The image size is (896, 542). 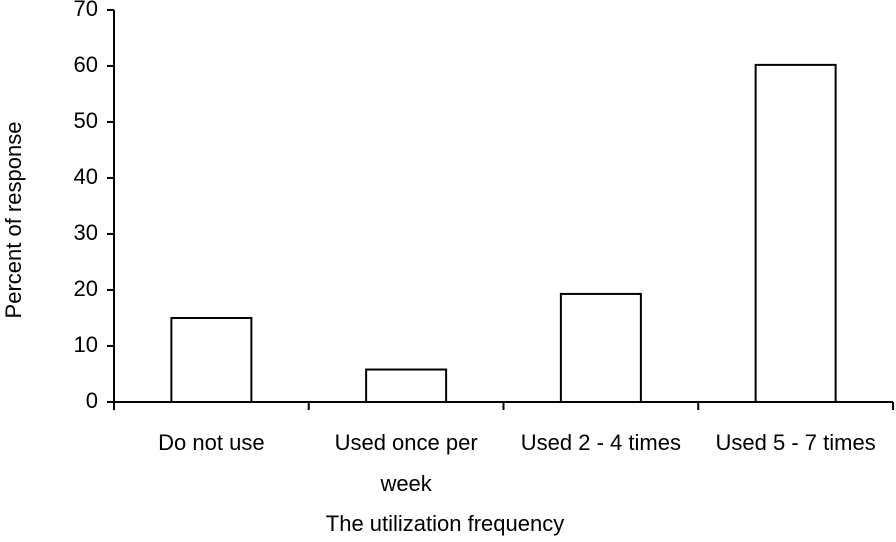 What do you see at coordinates (86, 10) in the screenshot?
I see `y-tick-label: 70` at bounding box center [86, 10].